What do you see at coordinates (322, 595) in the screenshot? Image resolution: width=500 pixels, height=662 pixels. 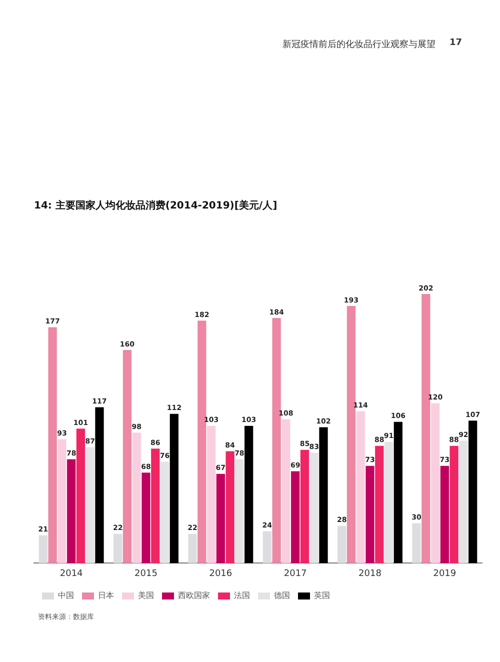 I see `legend-label: 英国` at bounding box center [322, 595].